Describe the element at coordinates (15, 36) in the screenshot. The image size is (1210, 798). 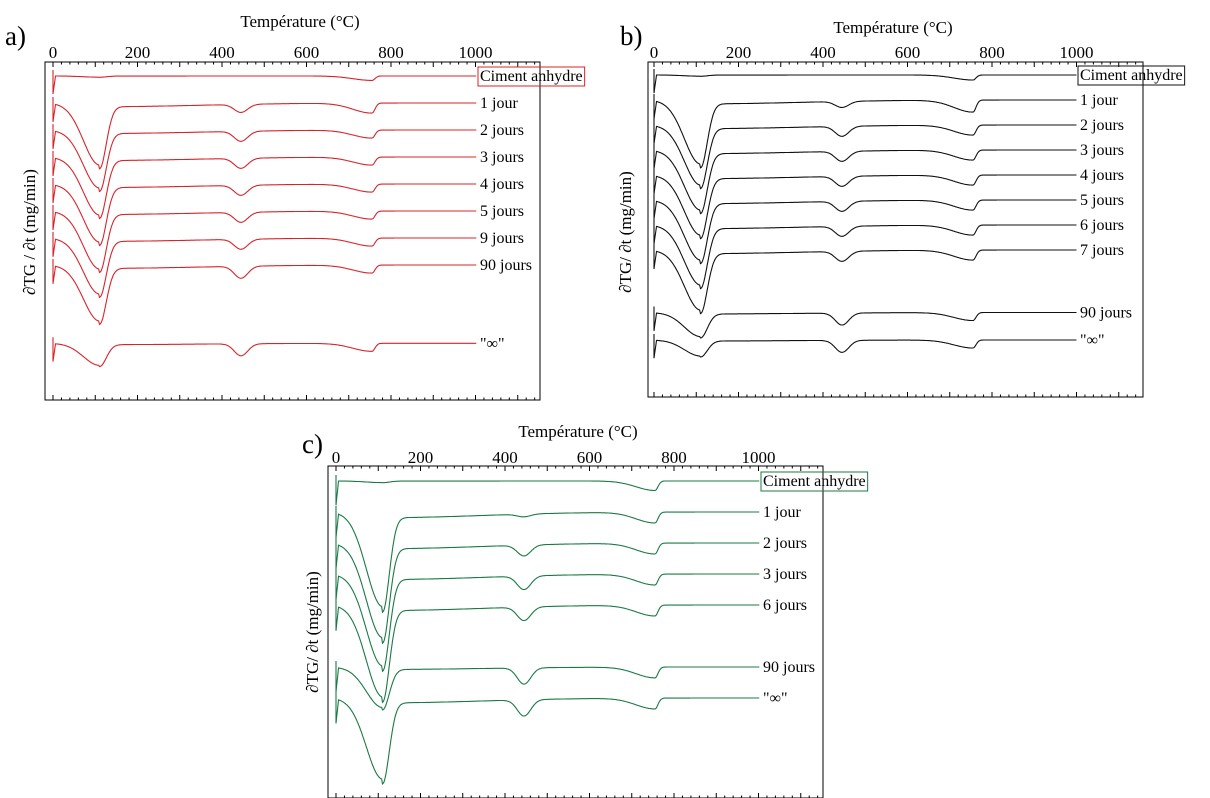
I see `panel-label: a)` at that location.